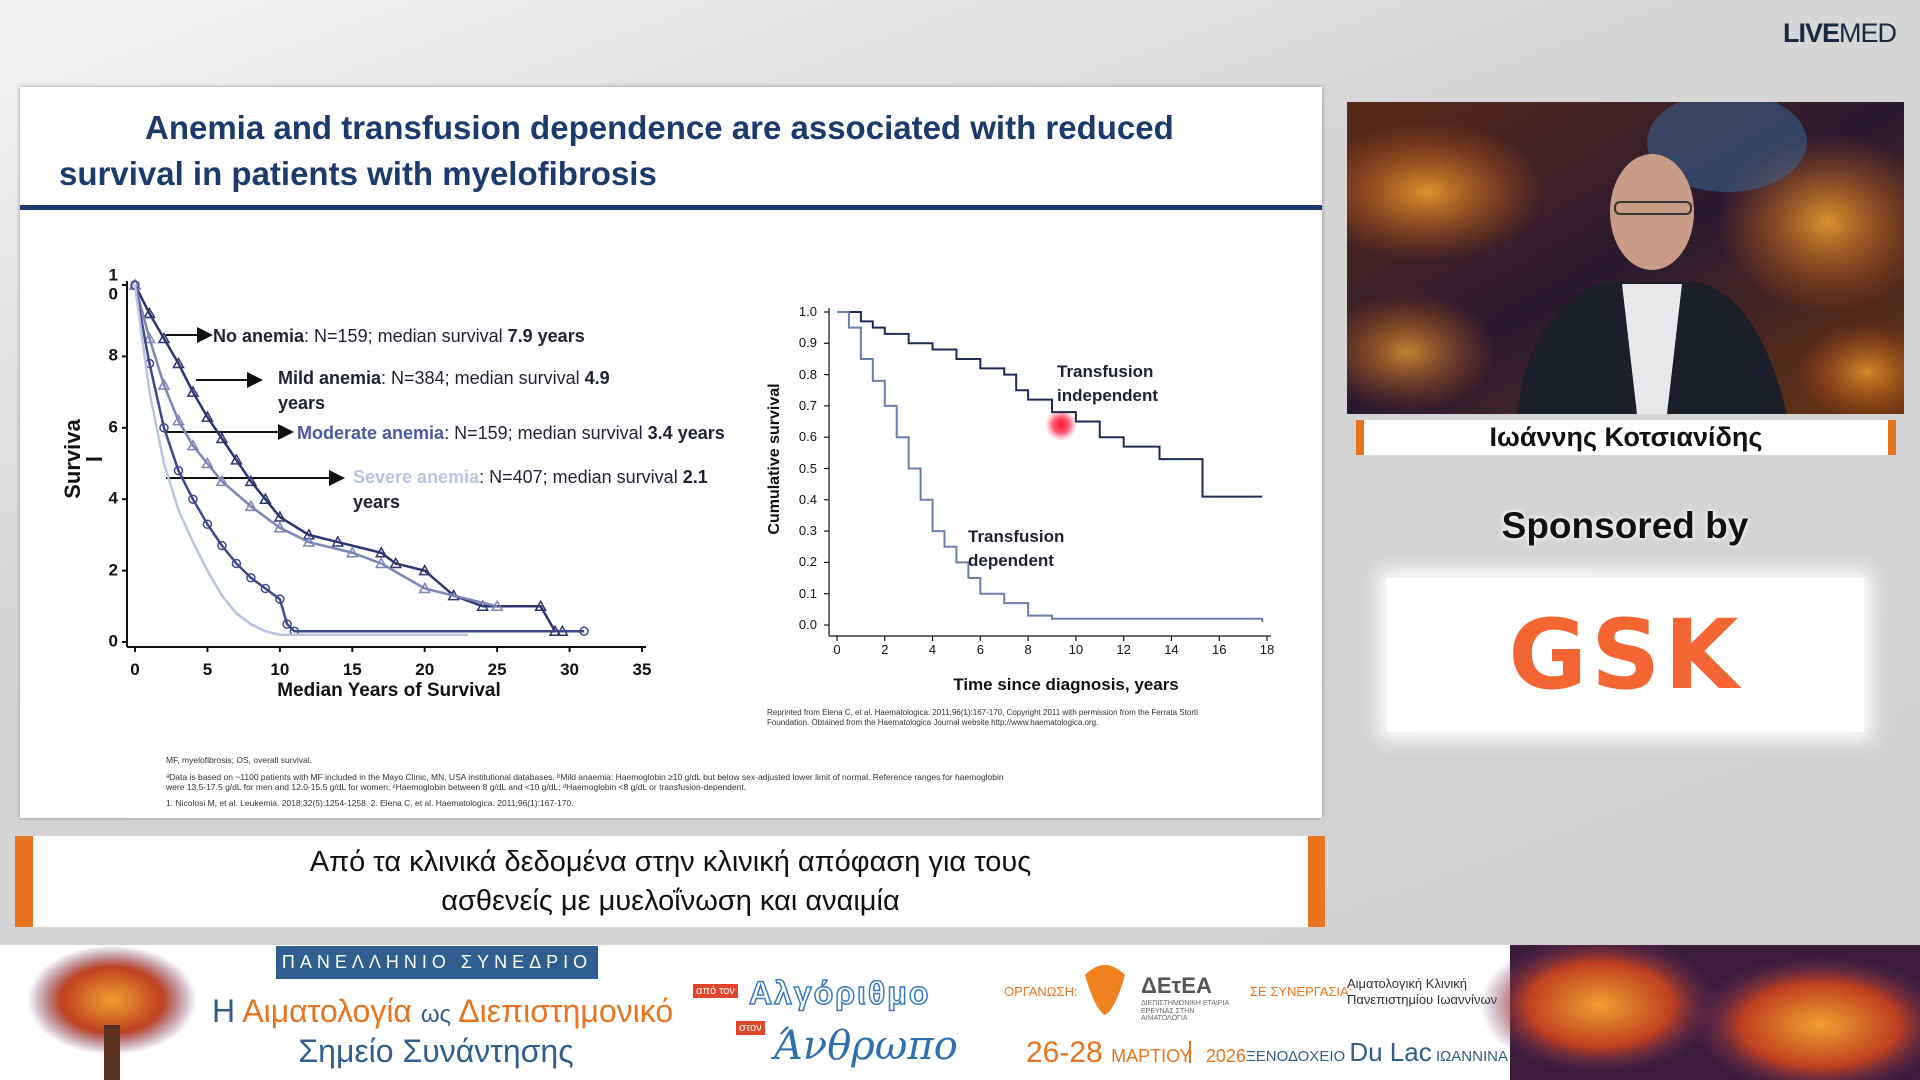 This screenshot has height=1080, width=1920. I want to click on human: Άνθρωπο, so click(866, 1046).